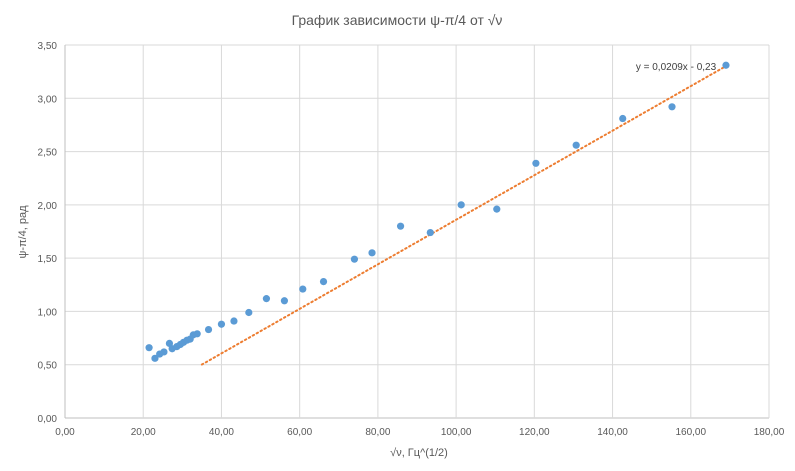 The image size is (795, 471). Describe the element at coordinates (456, 432) in the screenshot. I see `x-tick-label: 100,00` at that location.